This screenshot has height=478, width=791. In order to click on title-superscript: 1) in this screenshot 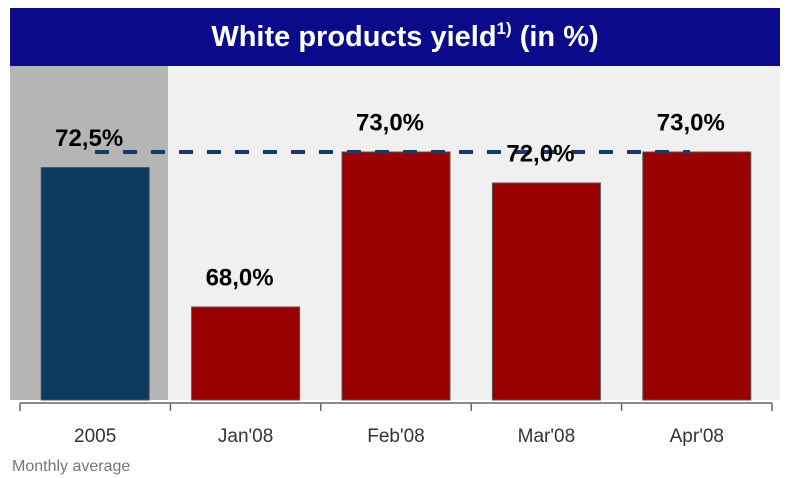, I will do `click(504, 28)`.